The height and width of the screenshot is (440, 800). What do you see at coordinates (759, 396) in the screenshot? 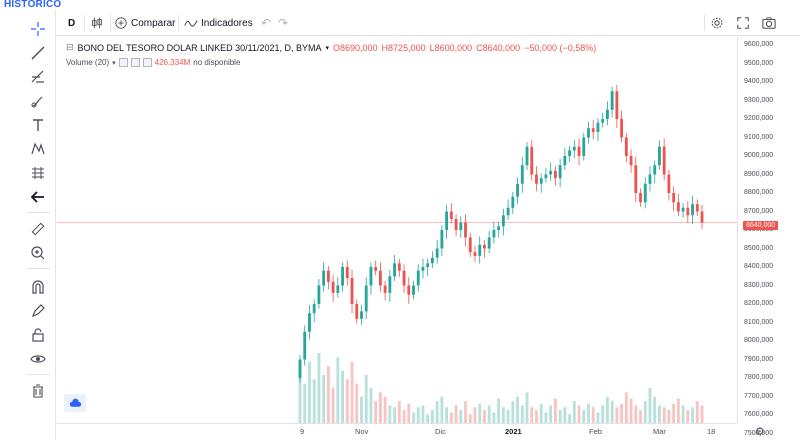
I see `price-tick-label: 7700,000` at bounding box center [759, 396].